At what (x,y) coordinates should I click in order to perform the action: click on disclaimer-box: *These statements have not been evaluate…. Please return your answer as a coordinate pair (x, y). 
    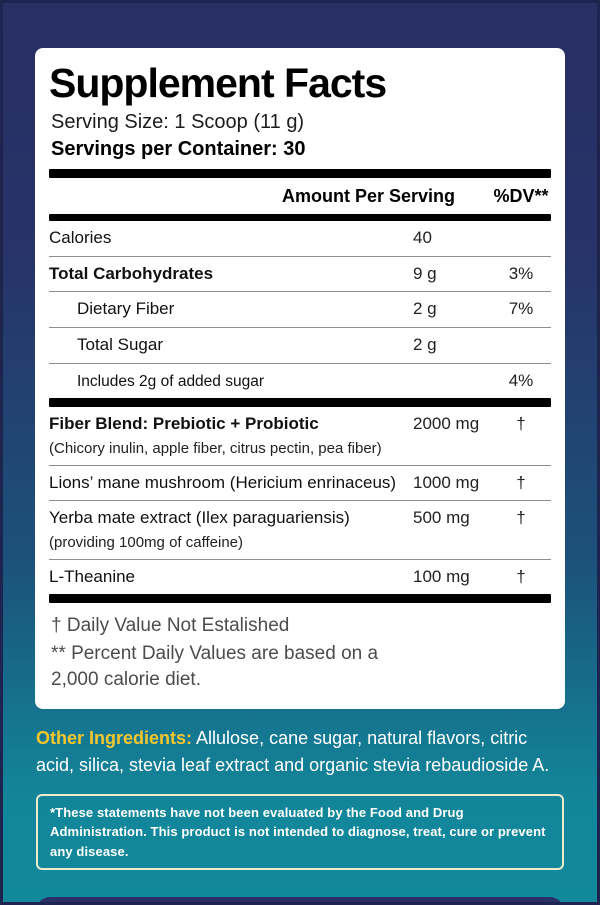
    Looking at the image, I should click on (300, 832).